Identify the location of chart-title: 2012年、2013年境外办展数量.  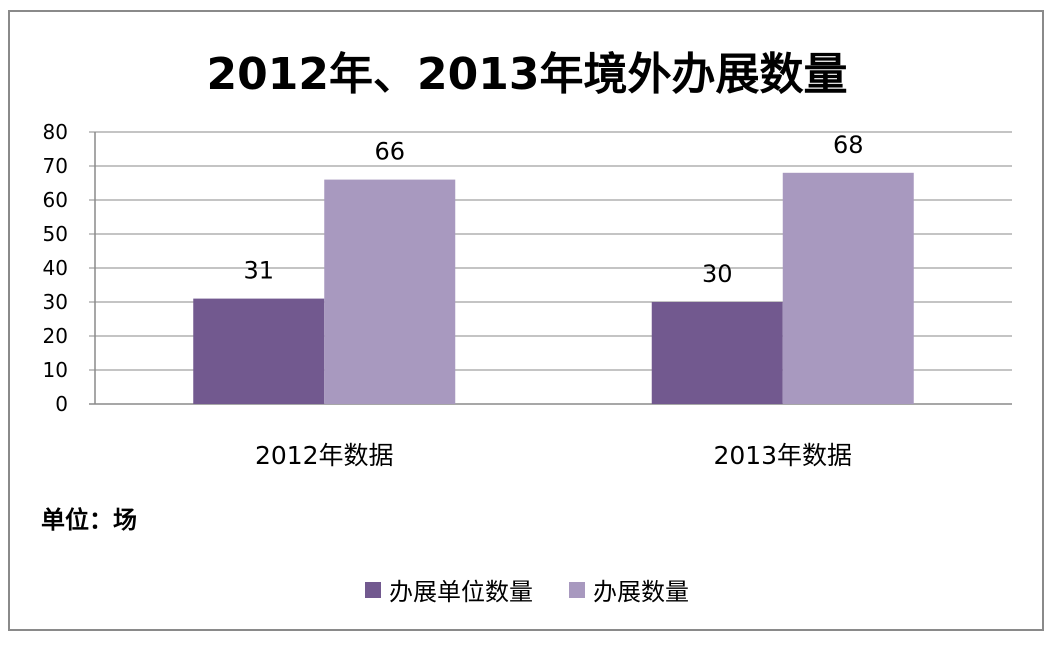
(527, 74).